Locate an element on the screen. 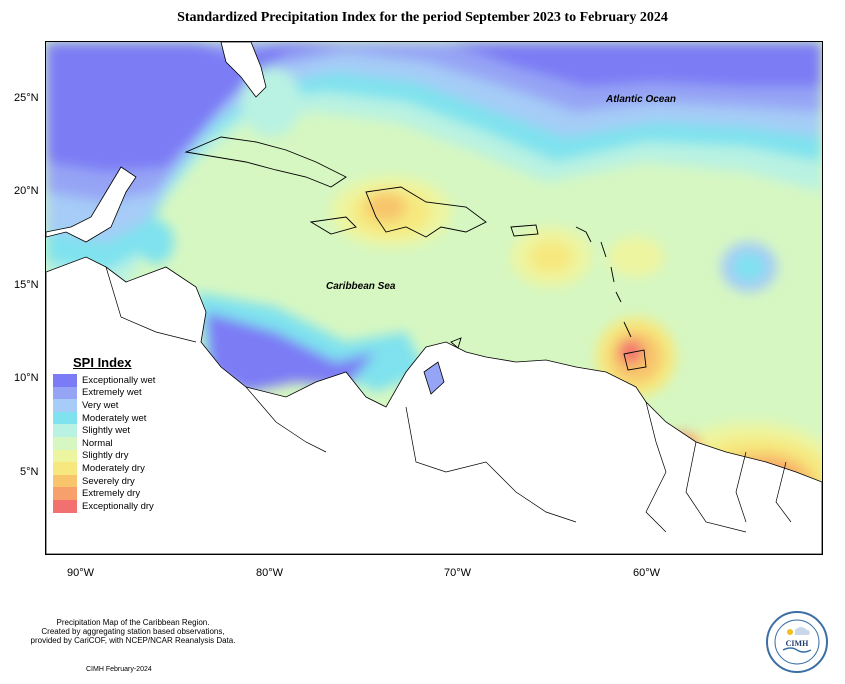 Image resolution: width=845 pixels, height=684 pixels. legend-item: Exceptionally wet is located at coordinates (109, 380).